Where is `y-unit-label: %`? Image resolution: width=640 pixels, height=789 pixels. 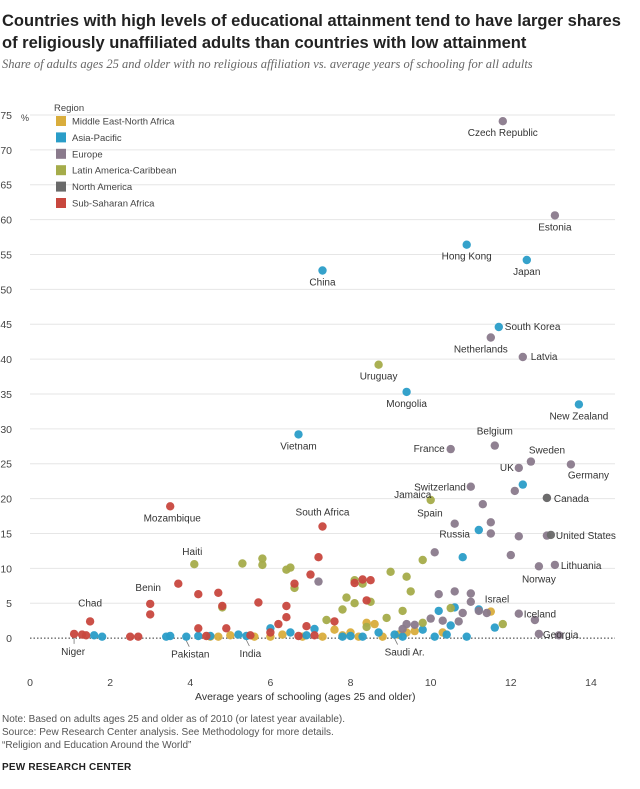
y-unit-label: % is located at coordinates (25, 118).